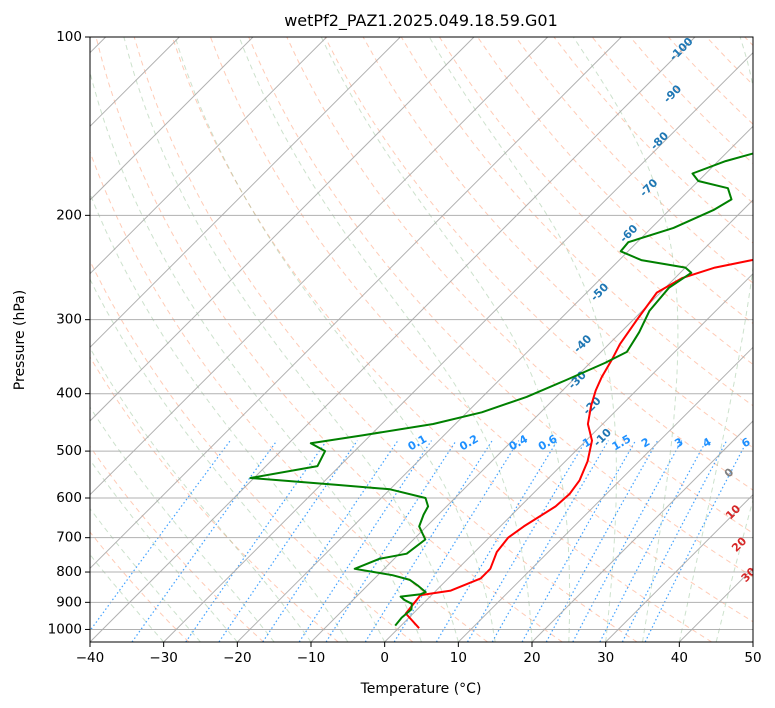  Describe the element at coordinates (237, 658) in the screenshot. I see `x-tick-label: −20` at that location.